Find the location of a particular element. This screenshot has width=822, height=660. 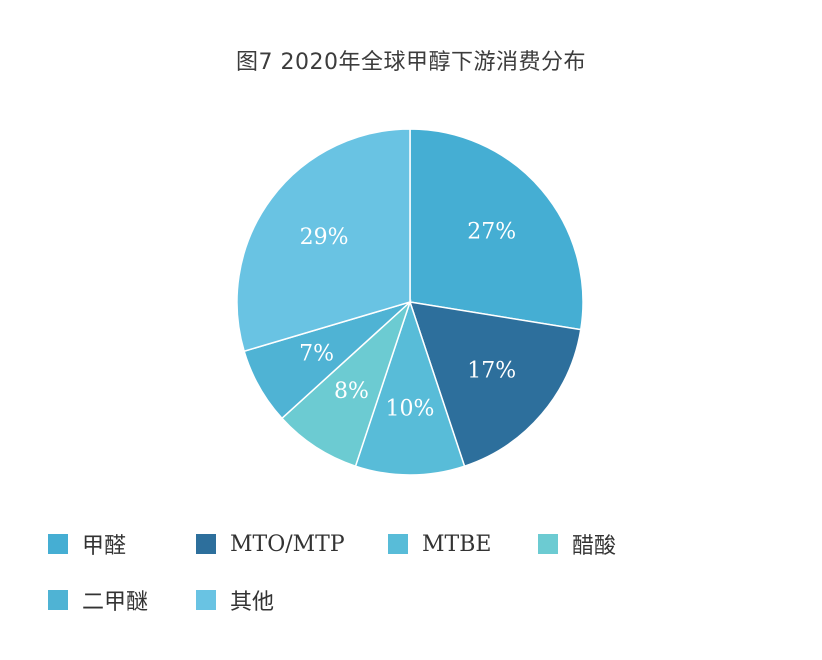

slice-label-0: 27% is located at coordinates (491, 231).